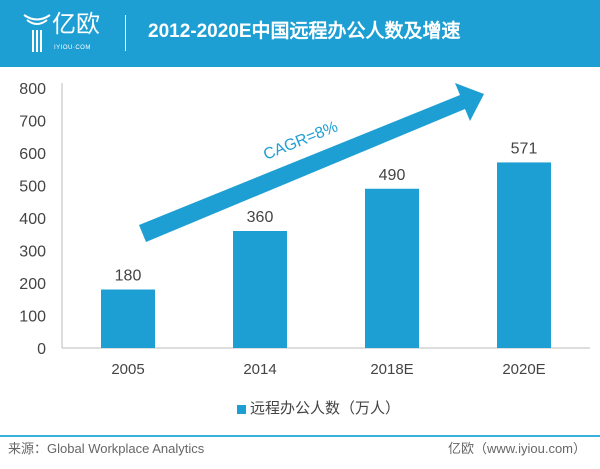 The height and width of the screenshot is (469, 600). Describe the element at coordinates (32, 252) in the screenshot. I see `y-tick-label: 300` at that location.